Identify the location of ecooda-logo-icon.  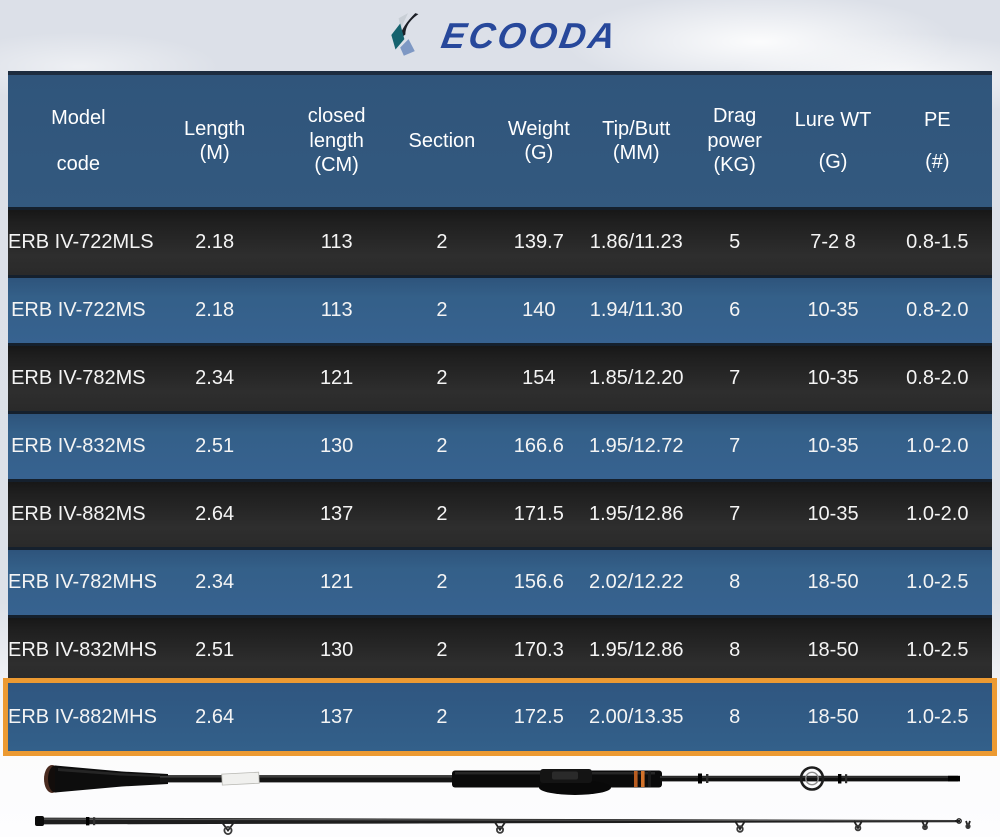
(405, 34).